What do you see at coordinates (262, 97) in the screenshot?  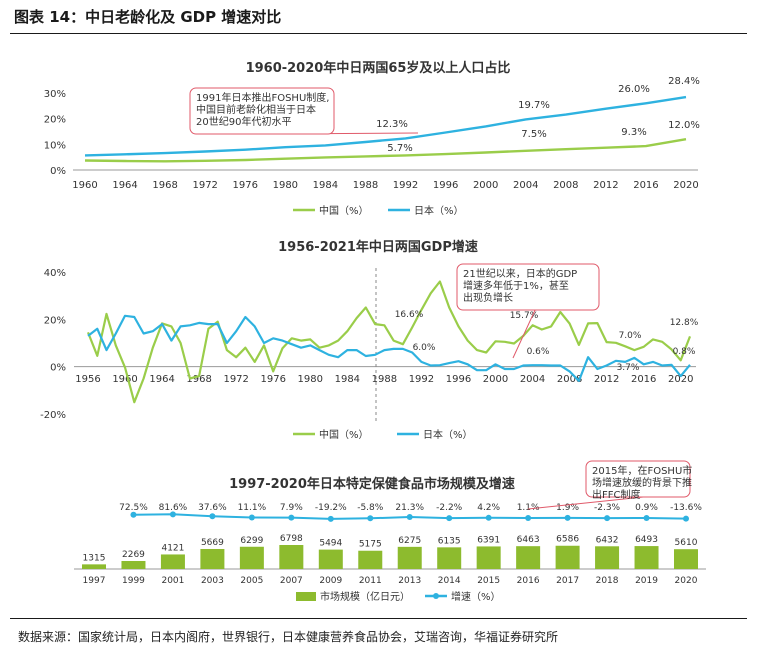 I see `chart1-annotation-text-line-0: 1991年日本推出FOSHU制度,` at bounding box center [262, 97].